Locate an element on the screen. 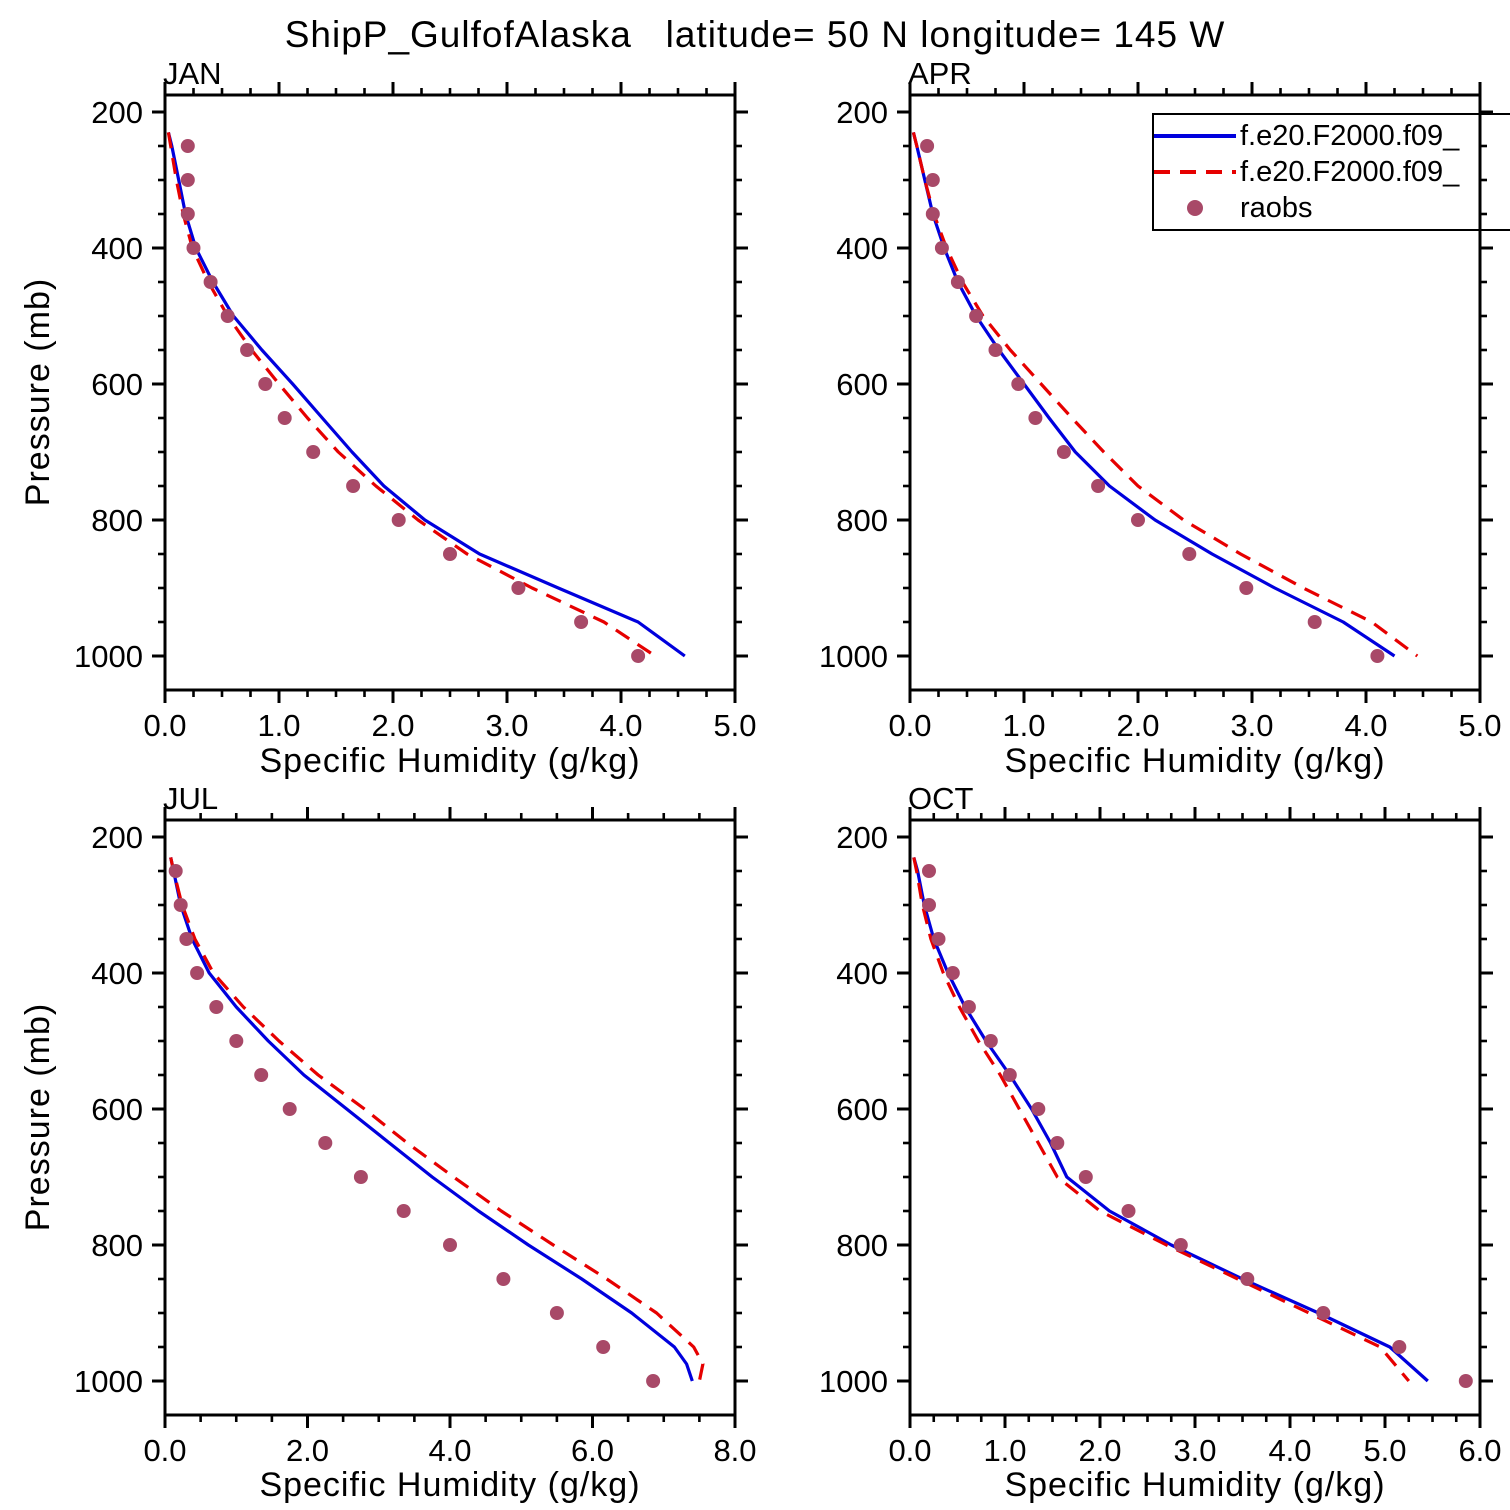  x-axis-label-apr: Specific Humidity (g/kg) is located at coordinates (1195, 761).